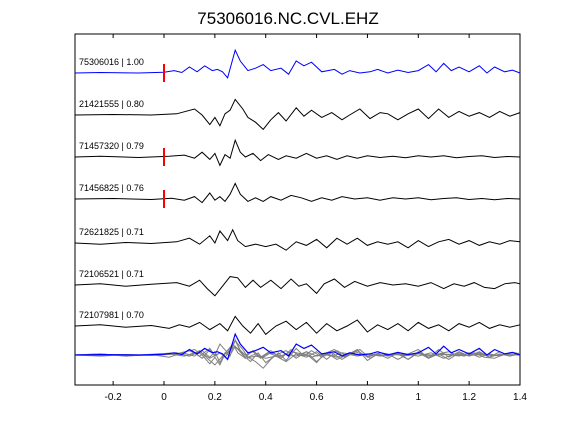 This screenshot has height=432, width=576. What do you see at coordinates (114, 397) in the screenshot?
I see `x-tick-label: -0.2` at bounding box center [114, 397].